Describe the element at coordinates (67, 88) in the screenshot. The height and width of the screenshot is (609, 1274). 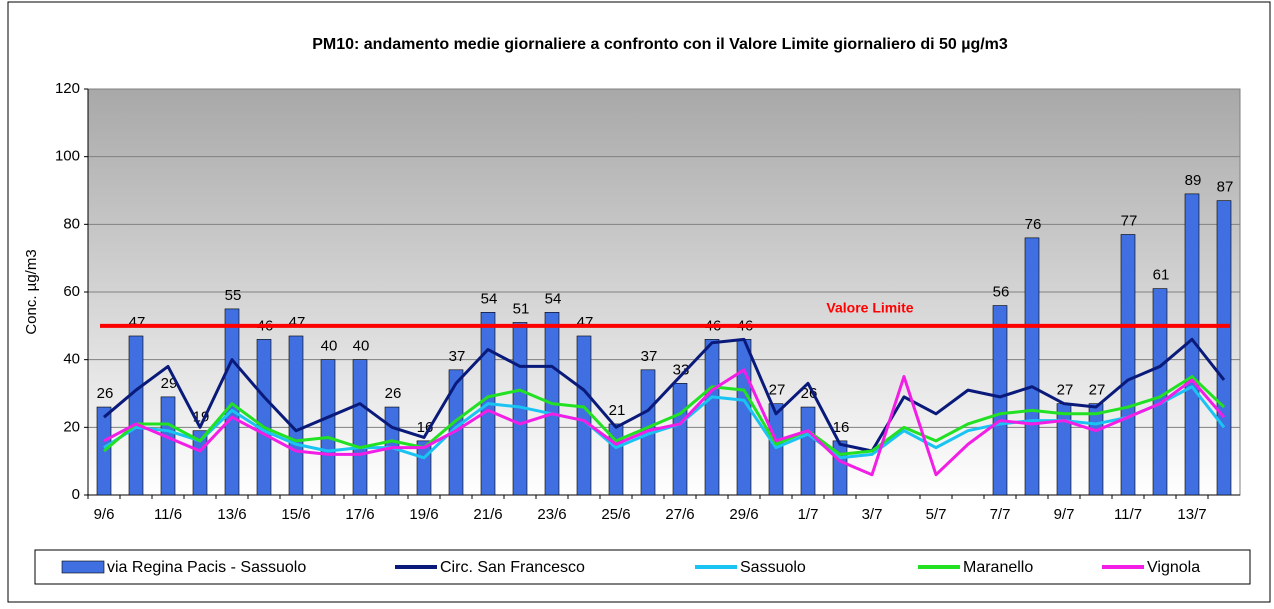
I see `y-tick-label: 120` at that location.